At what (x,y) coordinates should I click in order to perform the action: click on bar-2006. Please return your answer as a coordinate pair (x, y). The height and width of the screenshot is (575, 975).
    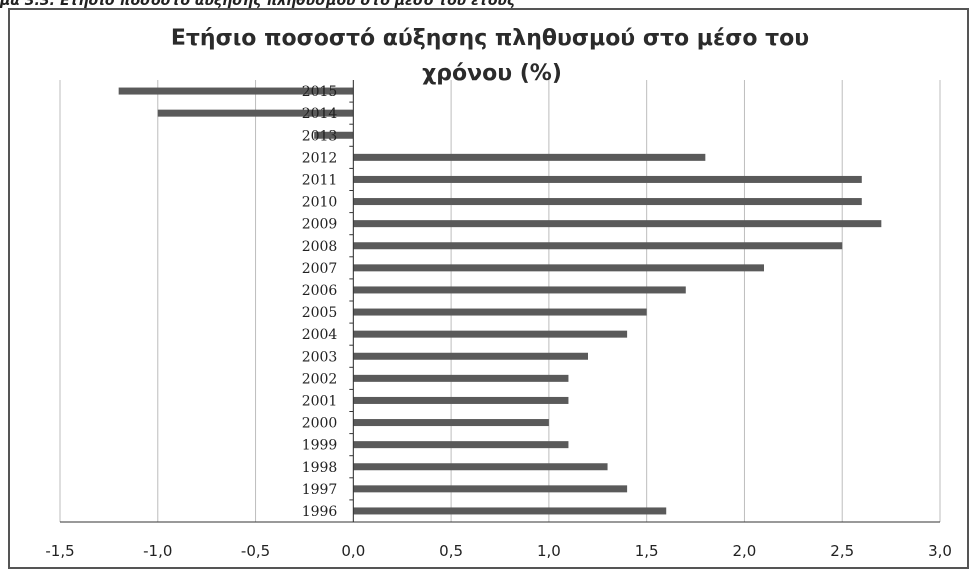
    Looking at the image, I should click on (519, 290).